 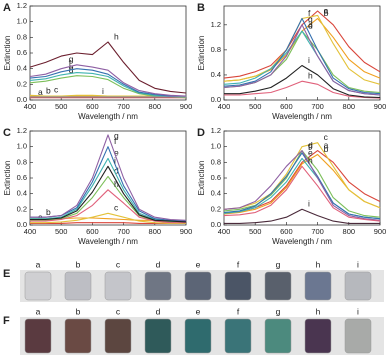 What do you see at coordinates (158, 264) in the screenshot?
I see `vial-label: d` at bounding box center [158, 264].